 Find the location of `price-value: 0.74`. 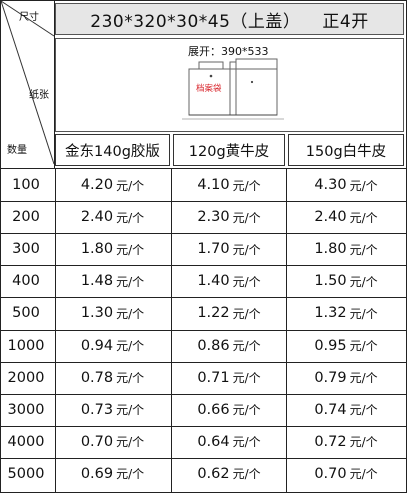

price-value: 0.74 is located at coordinates (330, 409).